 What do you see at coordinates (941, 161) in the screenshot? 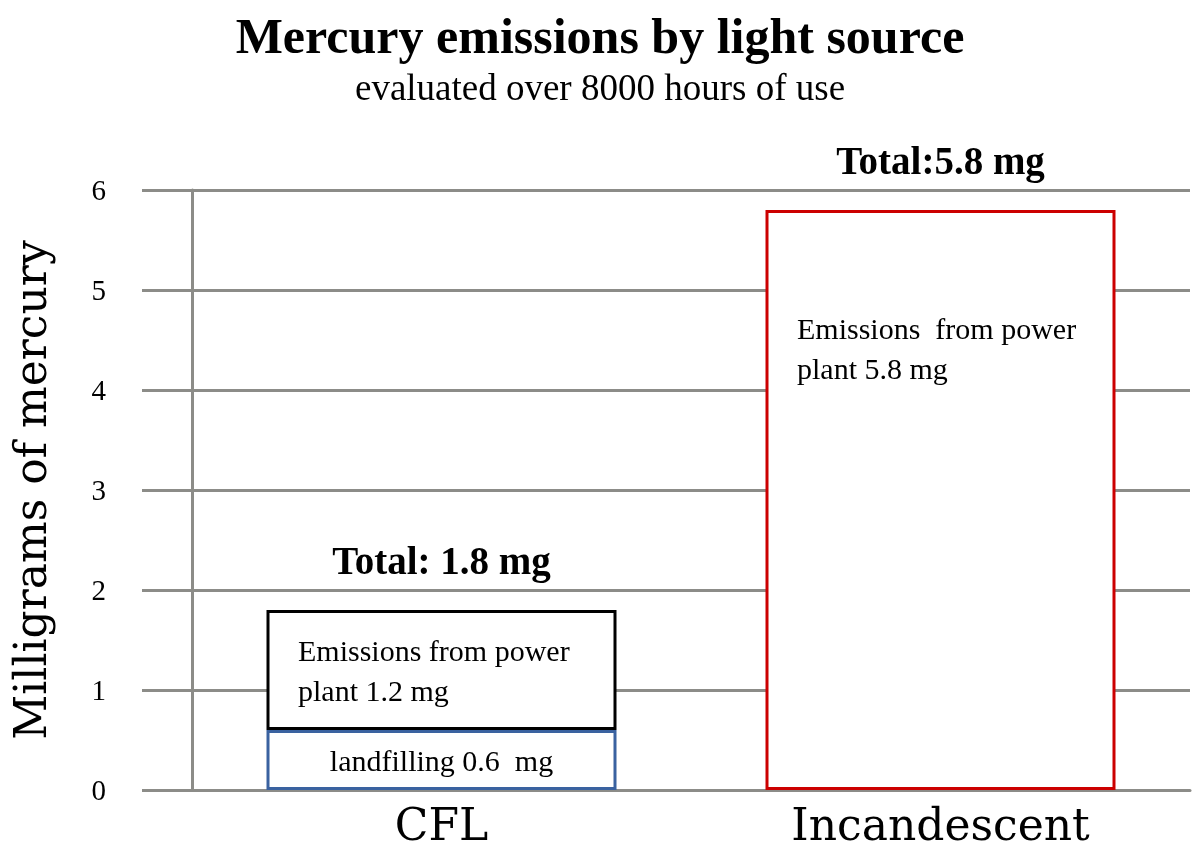
I see `total-label: Total:5.8 mg` at bounding box center [941, 161].